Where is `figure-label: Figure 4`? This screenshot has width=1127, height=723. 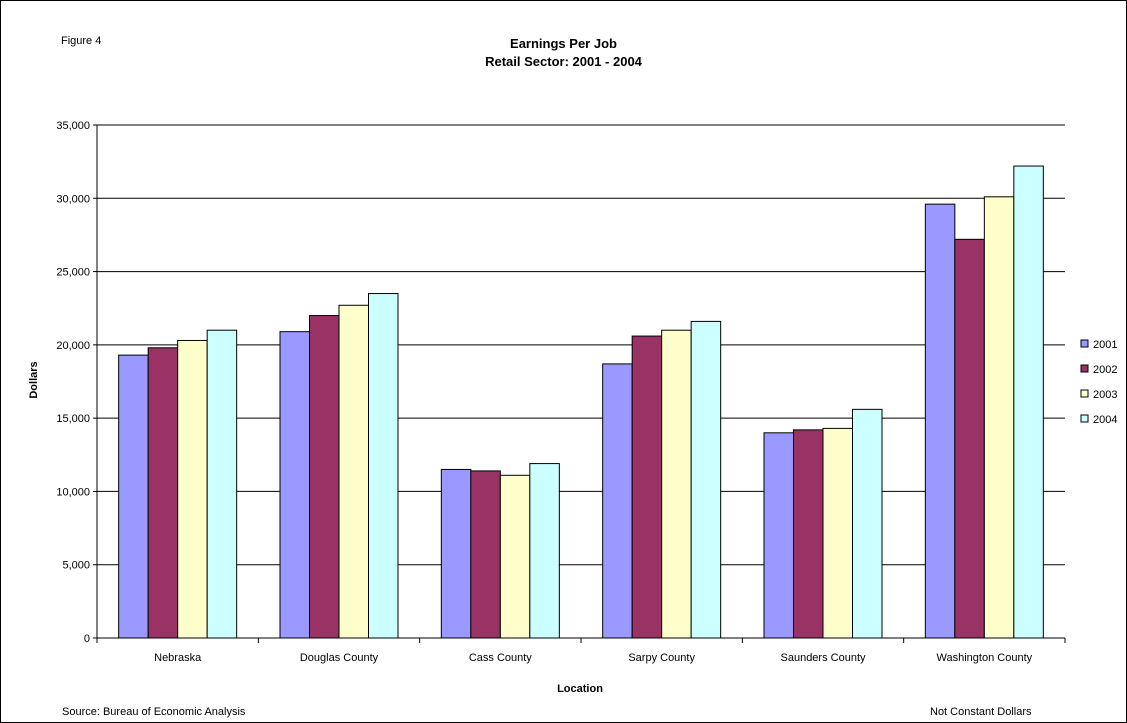
figure-label: Figure 4 is located at coordinates (81, 41).